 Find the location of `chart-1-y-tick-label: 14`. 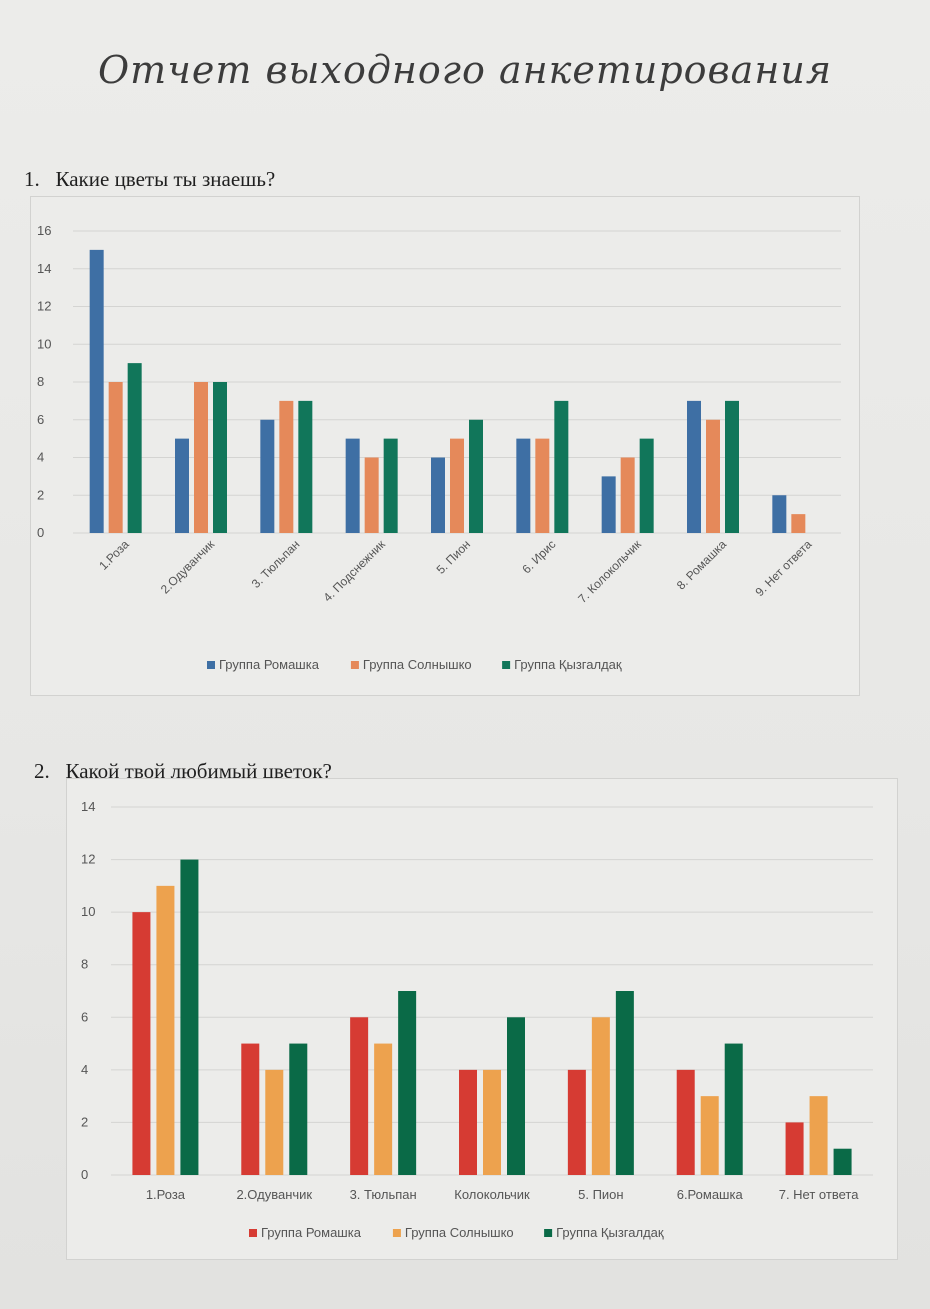

chart-1-y-tick-label: 14 is located at coordinates (44, 268).